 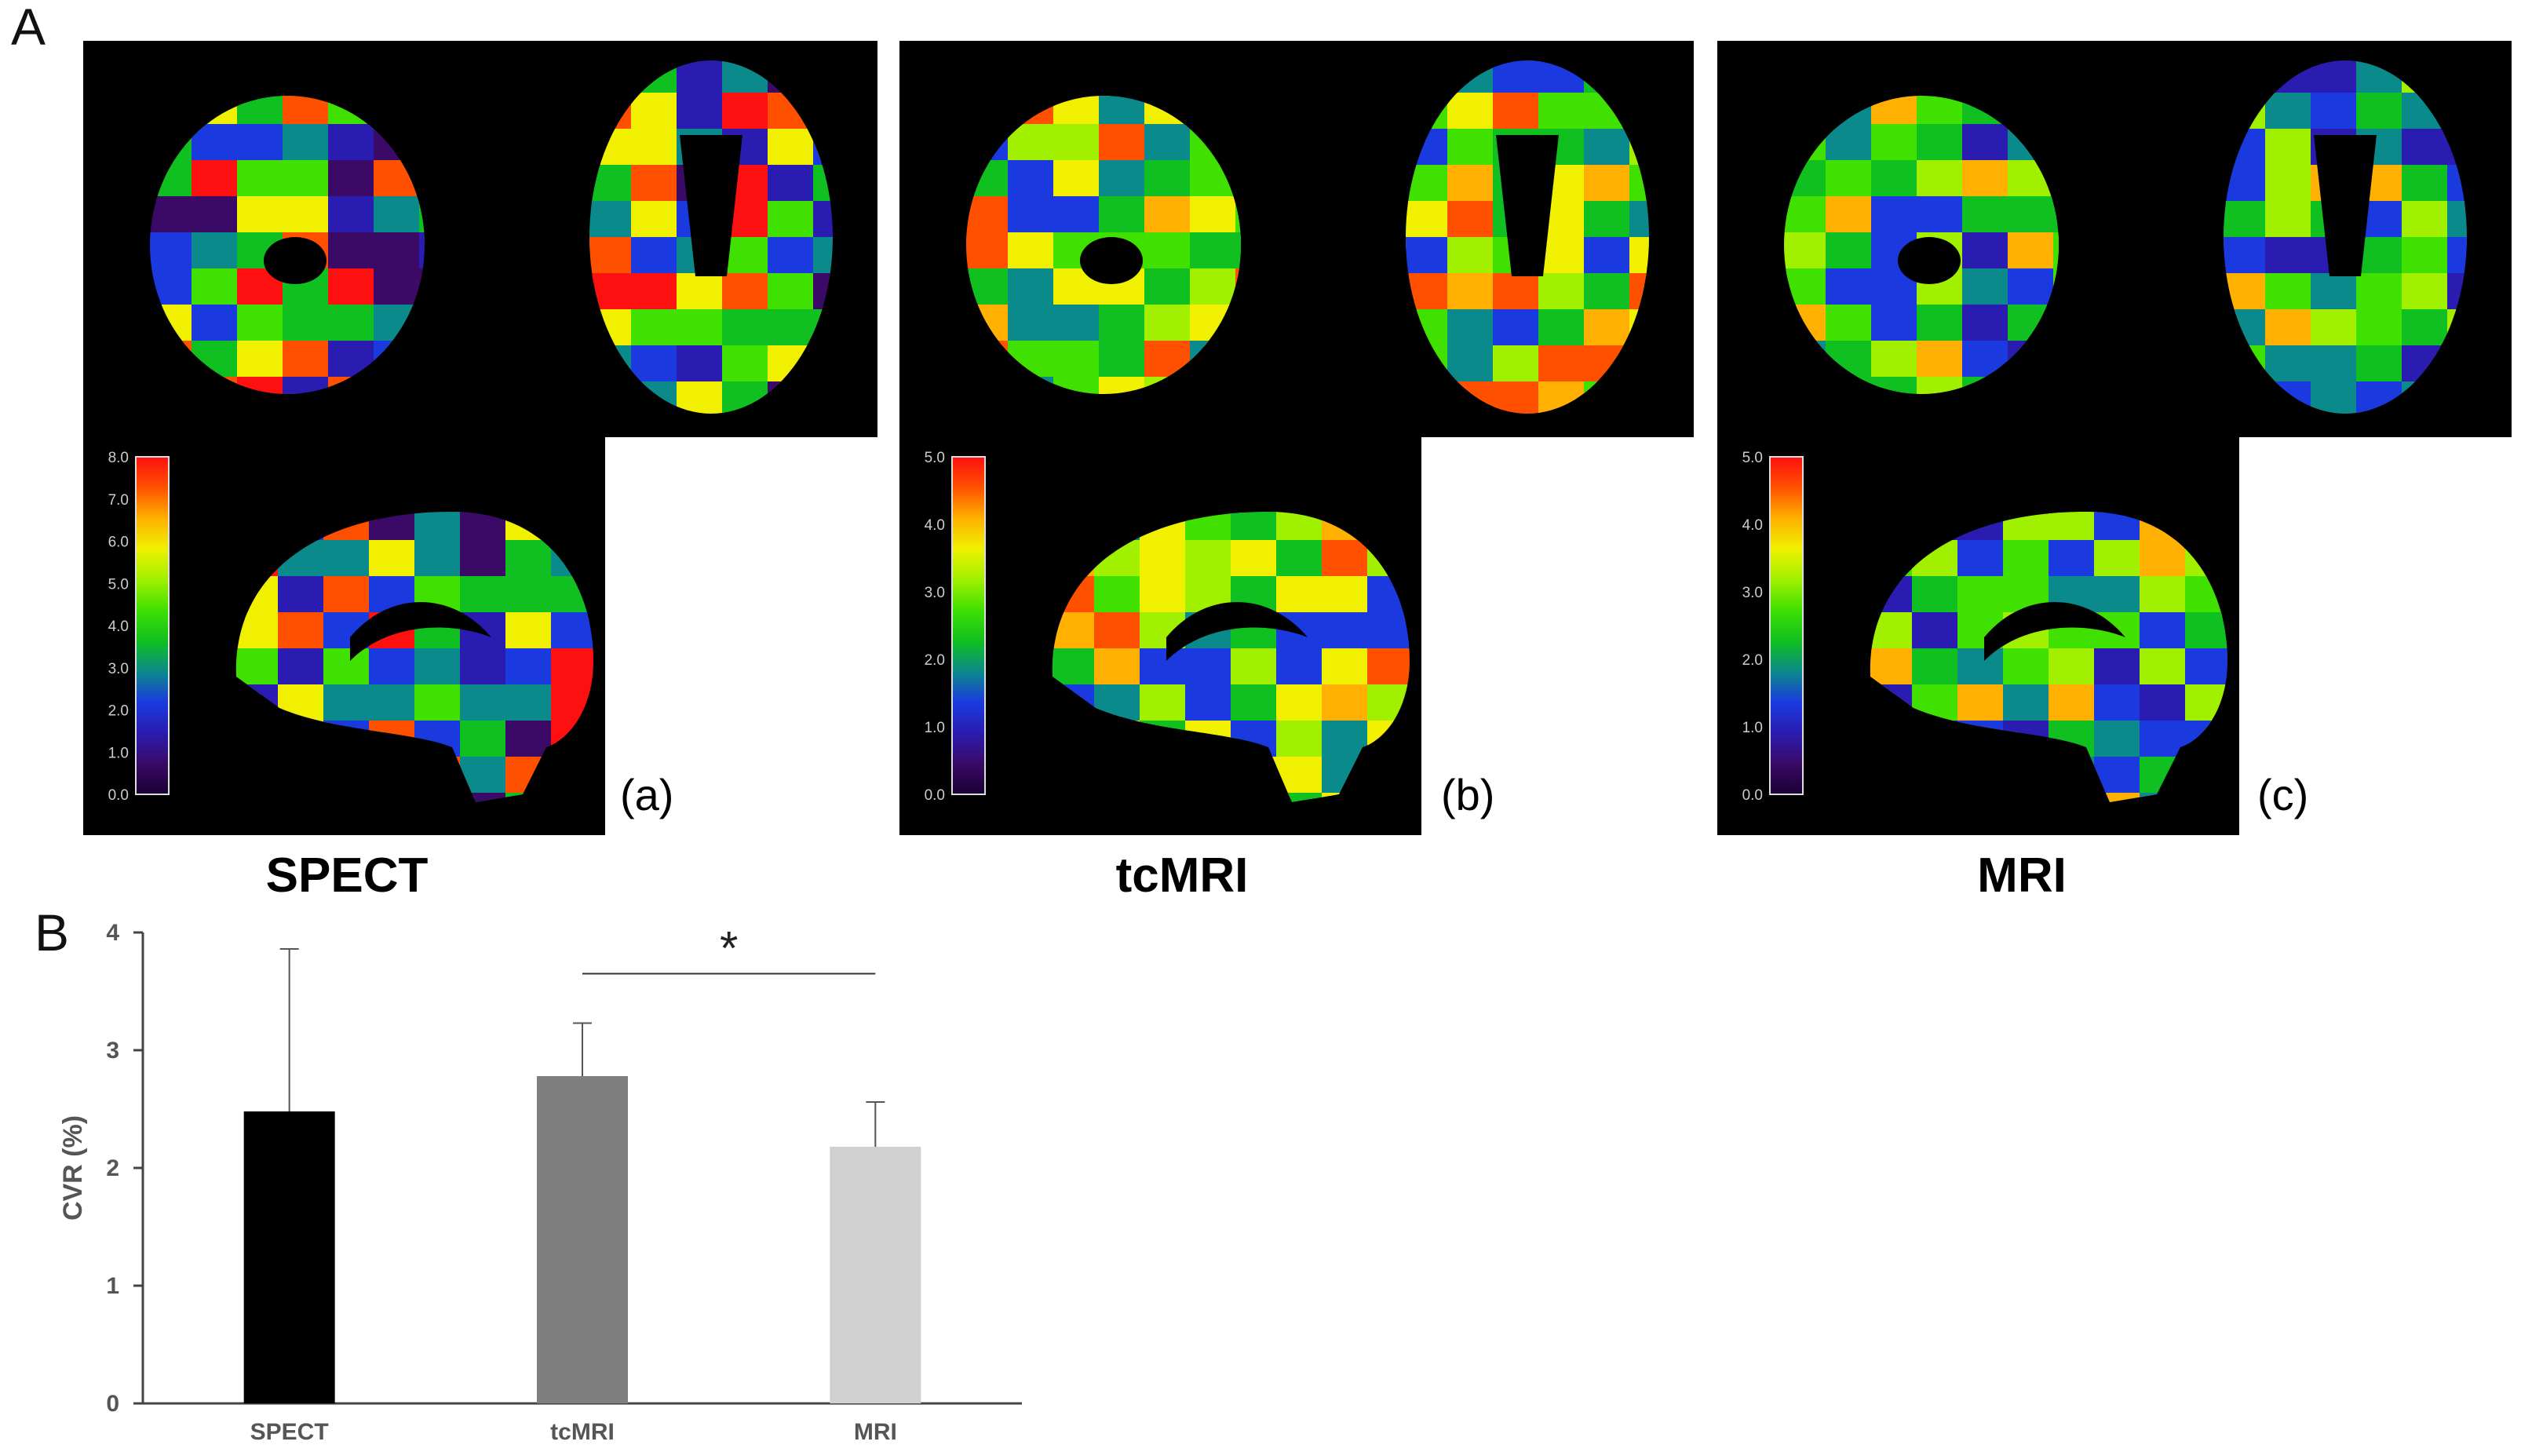 What do you see at coordinates (1468, 794) in the screenshot?
I see `tcmri-sublabel: (b)` at bounding box center [1468, 794].